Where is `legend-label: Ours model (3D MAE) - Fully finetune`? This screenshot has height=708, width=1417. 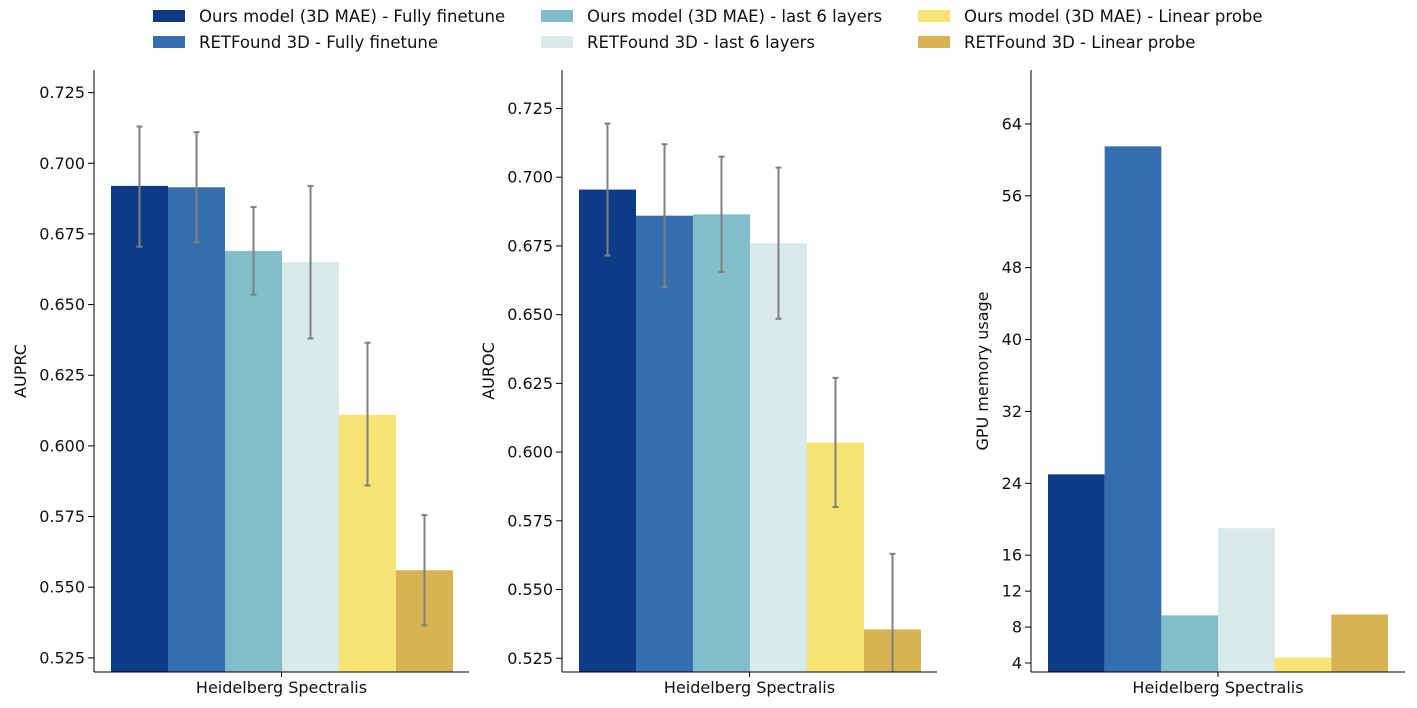 legend-label: Ours model (3D MAE) - Fully finetune is located at coordinates (352, 16).